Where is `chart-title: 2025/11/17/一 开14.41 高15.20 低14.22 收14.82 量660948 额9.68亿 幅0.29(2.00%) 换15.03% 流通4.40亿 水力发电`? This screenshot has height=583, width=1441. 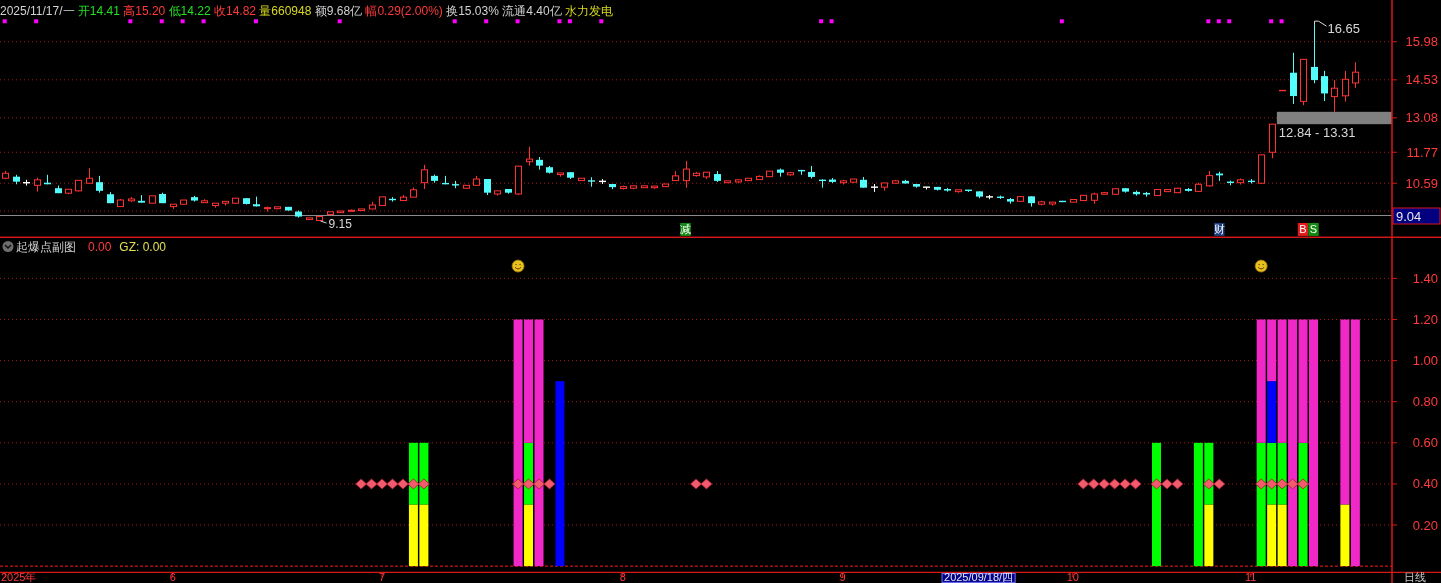 chart-title: 2025/11/17/一 开14.41 高15.20 低14.22 收14.82 量660948 额9.68亿 幅0.29(2.00%) 换15.03% 流通4.40亿 水力发电 is located at coordinates (306, 11).